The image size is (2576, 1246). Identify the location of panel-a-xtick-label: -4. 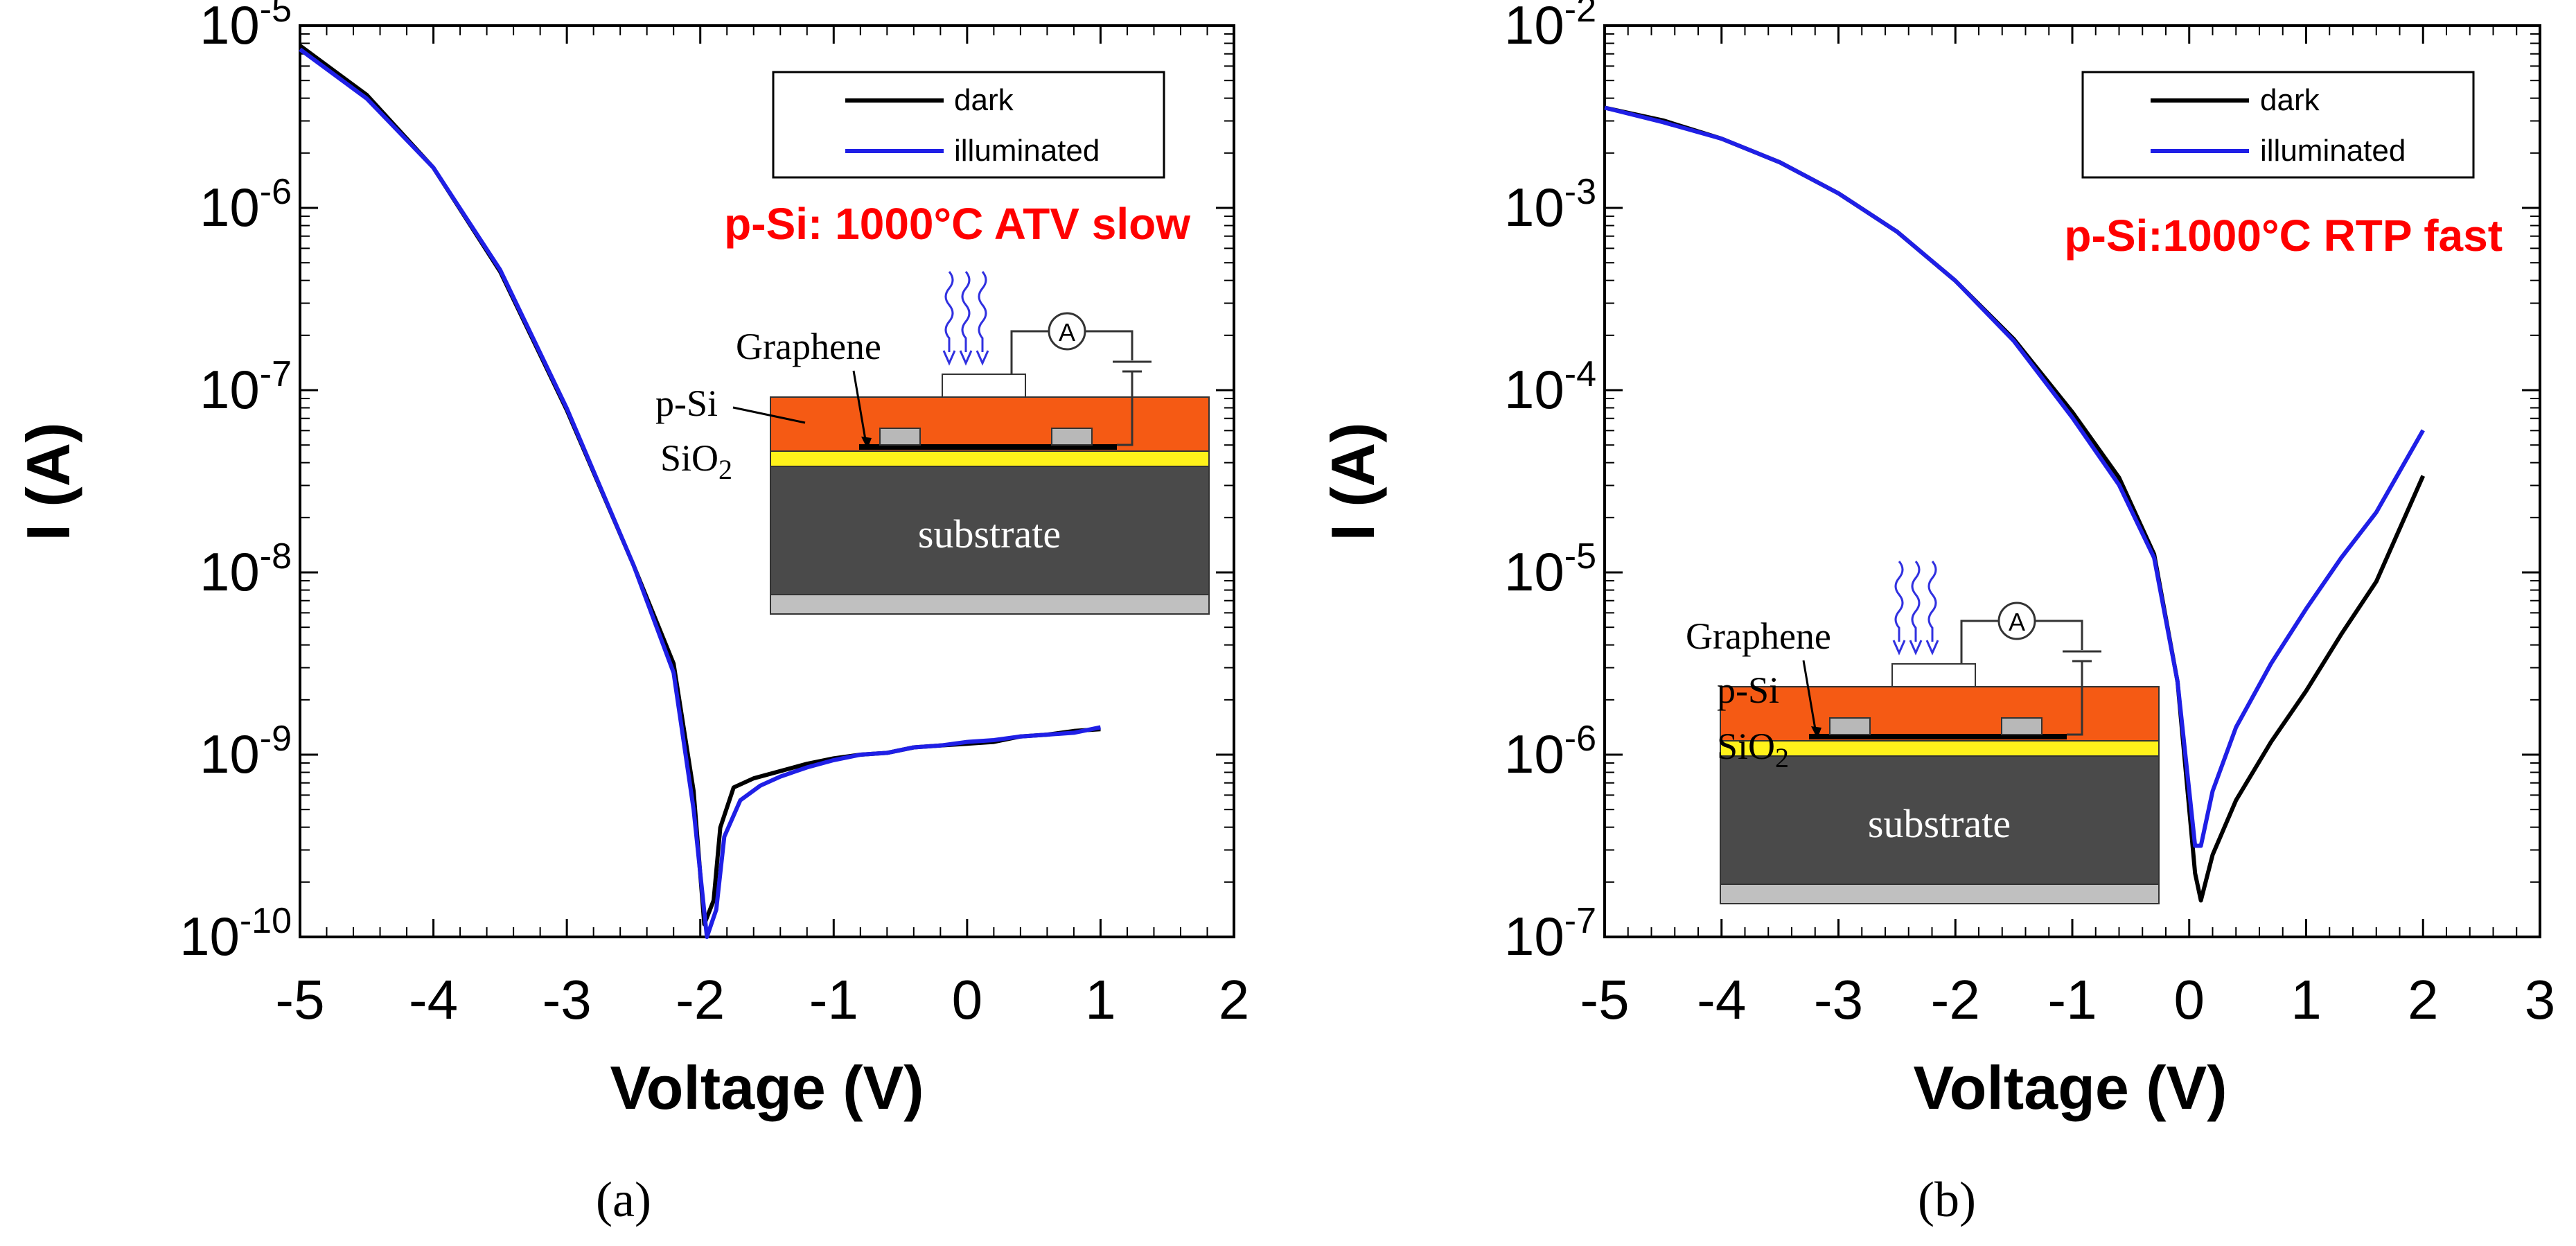
(433, 999).